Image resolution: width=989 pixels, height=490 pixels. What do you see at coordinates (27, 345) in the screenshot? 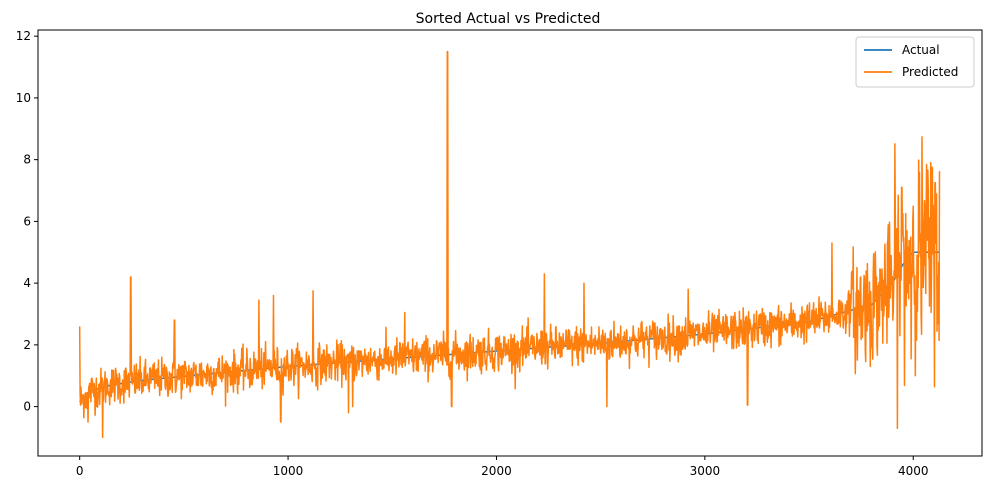
I see `y-tick-label: 2` at bounding box center [27, 345].